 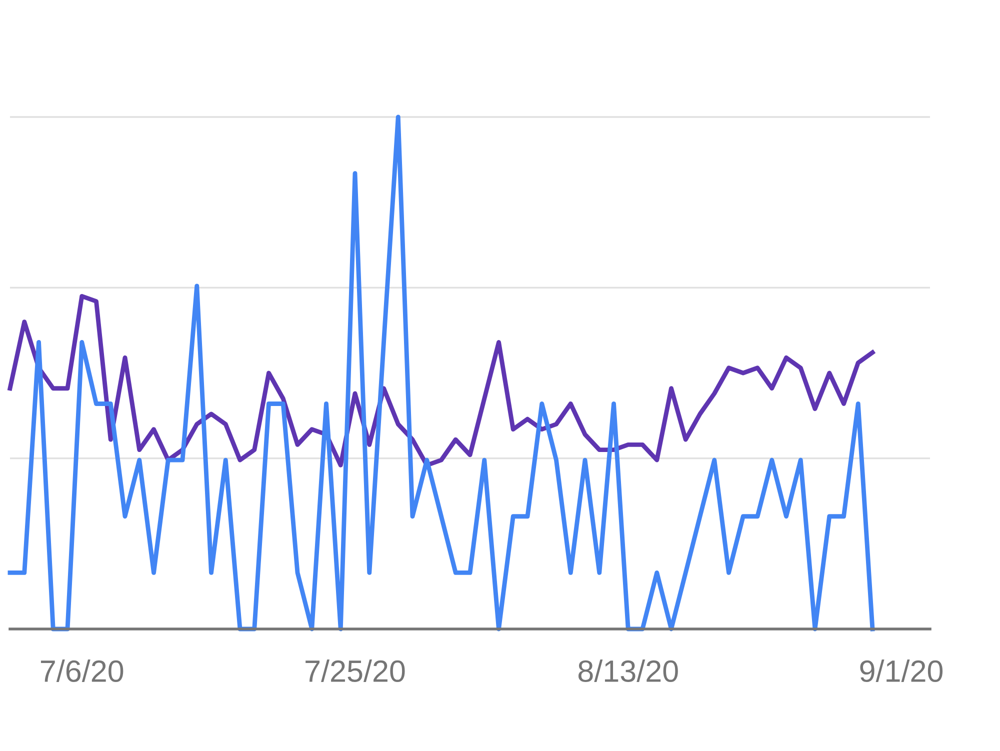 I want to click on x-tick-label: 8/13/20, so click(x=628, y=671).